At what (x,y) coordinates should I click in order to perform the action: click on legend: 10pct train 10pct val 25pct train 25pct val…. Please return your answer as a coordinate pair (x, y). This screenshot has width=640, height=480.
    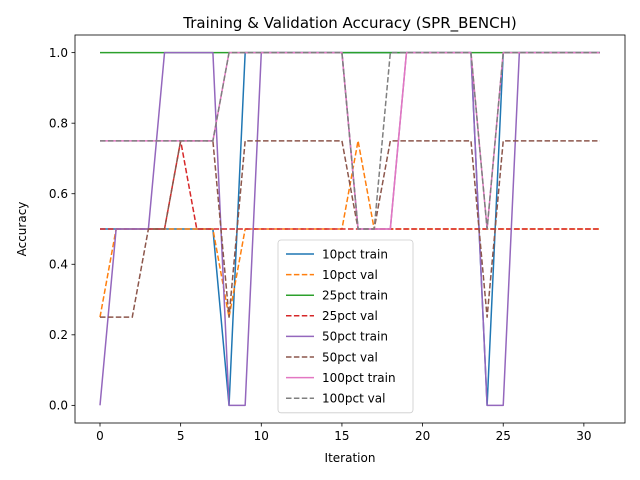
    Looking at the image, I should click on (345, 326).